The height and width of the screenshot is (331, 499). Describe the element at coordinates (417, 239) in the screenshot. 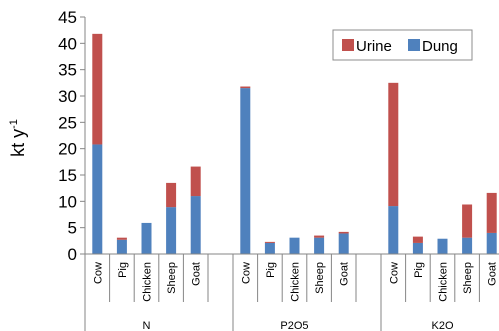

I see `bar-k2o-pig-urine` at that location.